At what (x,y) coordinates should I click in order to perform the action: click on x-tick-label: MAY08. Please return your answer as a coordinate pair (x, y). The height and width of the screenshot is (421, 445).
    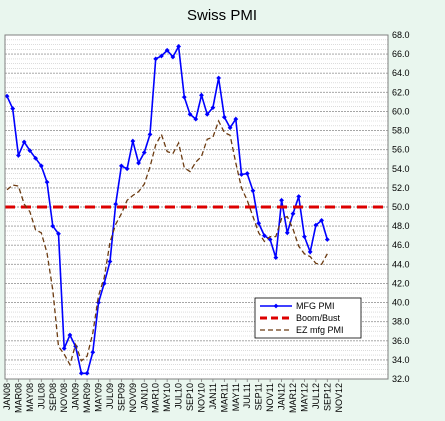
    Looking at the image, I should click on (30, 397).